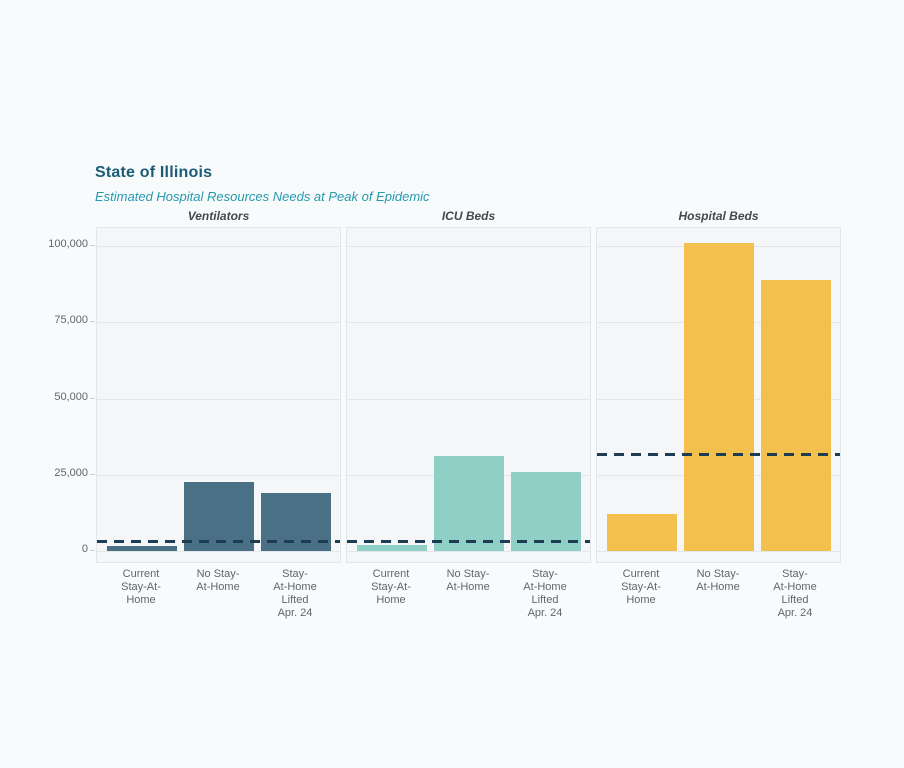 The width and height of the screenshot is (904, 768). Describe the element at coordinates (218, 216) in the screenshot. I see `panel-title-ventilators: Ventilators` at that location.